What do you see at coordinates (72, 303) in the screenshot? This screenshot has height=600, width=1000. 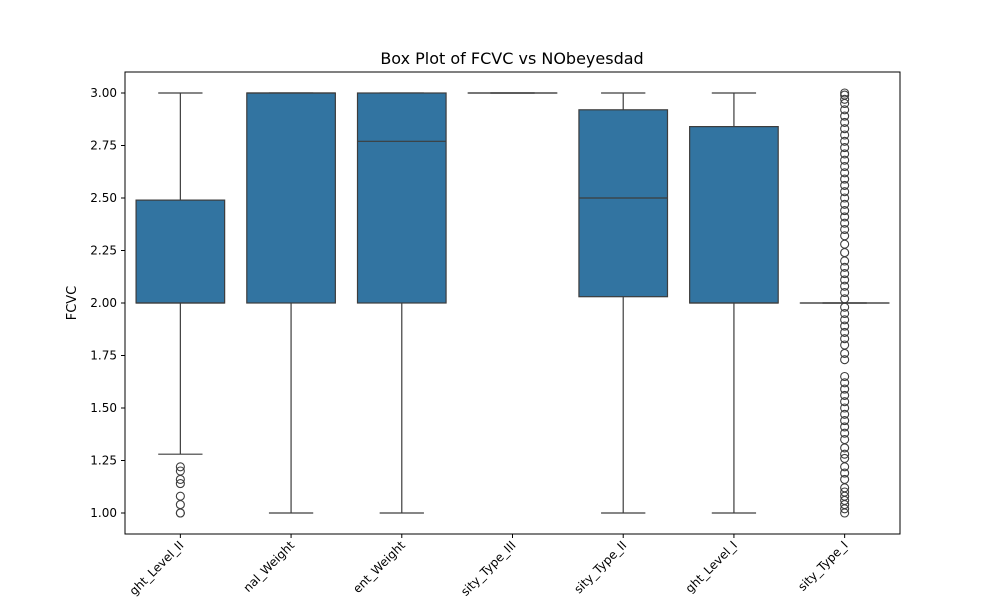 I see `y-axis-label: FCVC` at bounding box center [72, 303].